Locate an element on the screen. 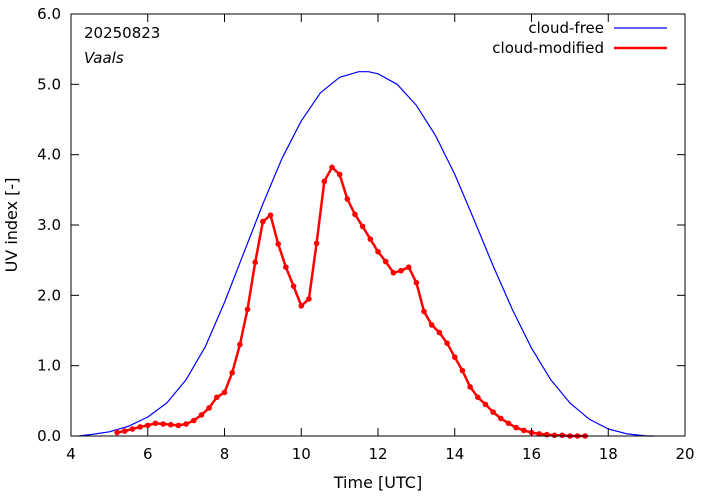 The width and height of the screenshot is (702, 497). legend-label-cloud-free: cloud-free is located at coordinates (566, 28).